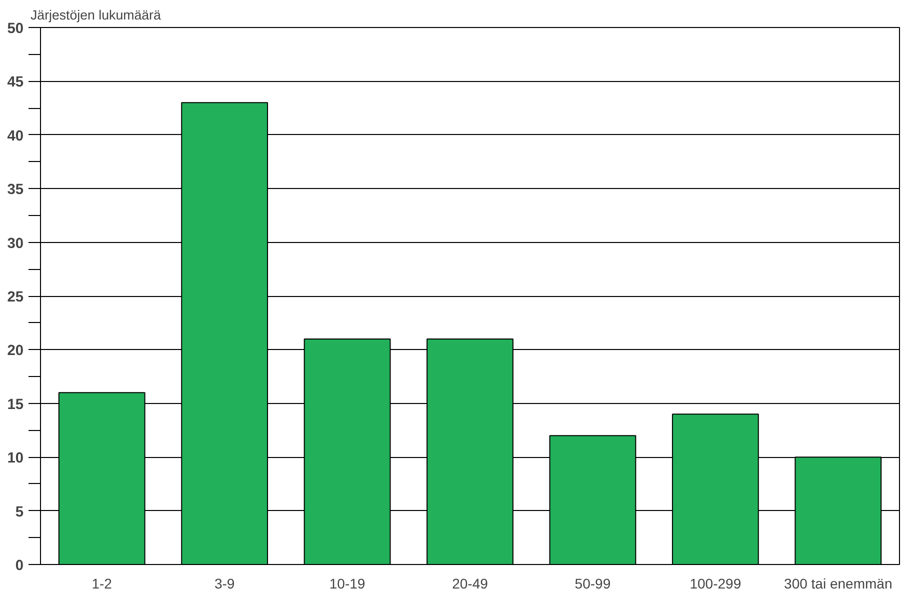 The height and width of the screenshot is (594, 903). Describe the element at coordinates (716, 584) in the screenshot. I see `x-tick-label: 100-299` at that location.